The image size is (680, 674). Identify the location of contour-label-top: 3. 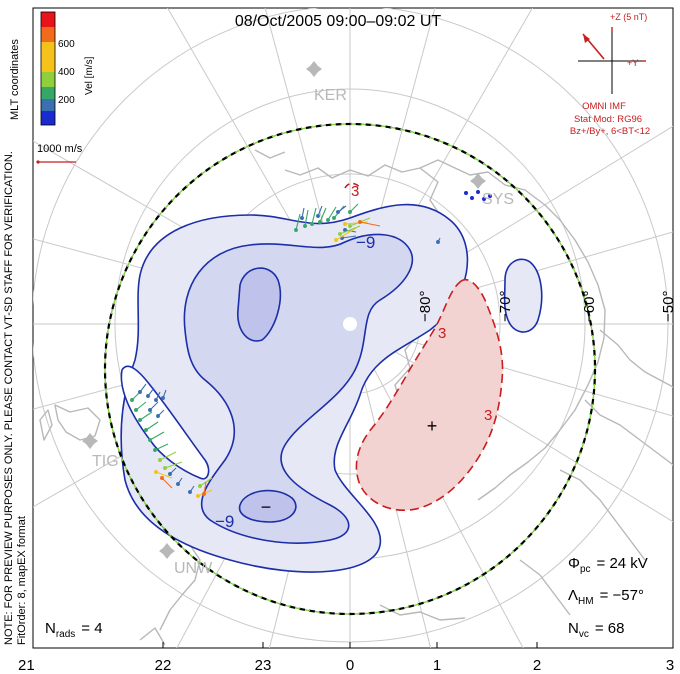
(355, 191).